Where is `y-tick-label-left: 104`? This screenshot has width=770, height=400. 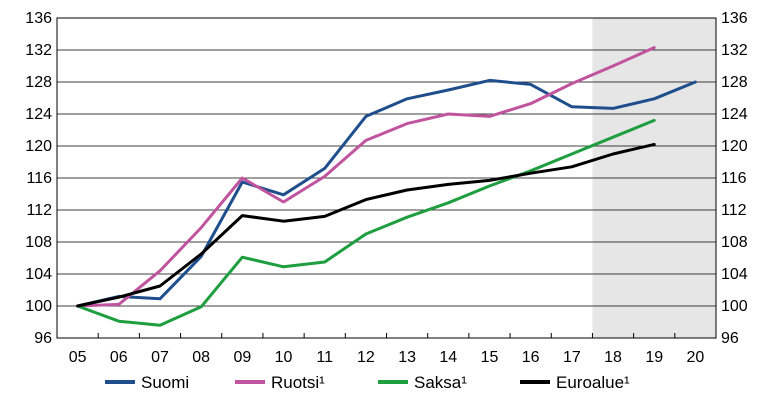 y-tick-label-left: 104 is located at coordinates (38, 274).